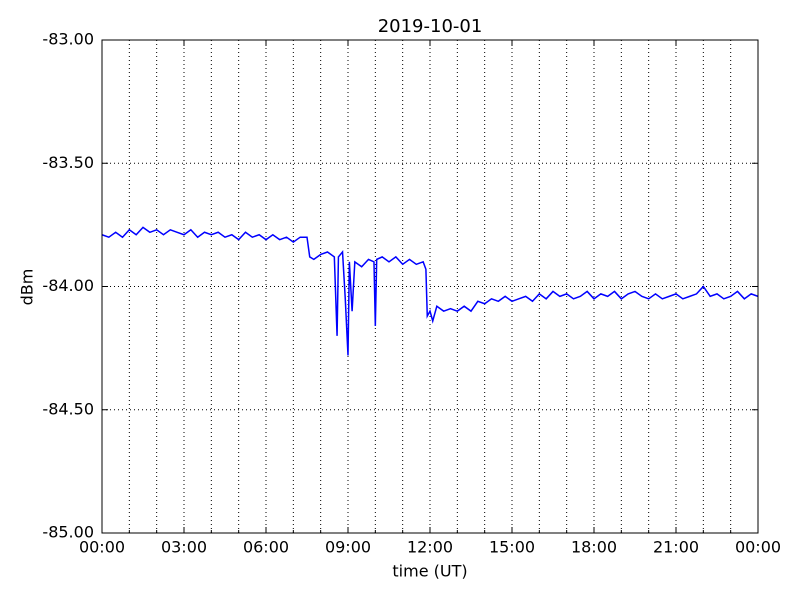 This screenshot has height=600, width=800. Describe the element at coordinates (68, 408) in the screenshot. I see `y-tick-label: -84.50` at that location.